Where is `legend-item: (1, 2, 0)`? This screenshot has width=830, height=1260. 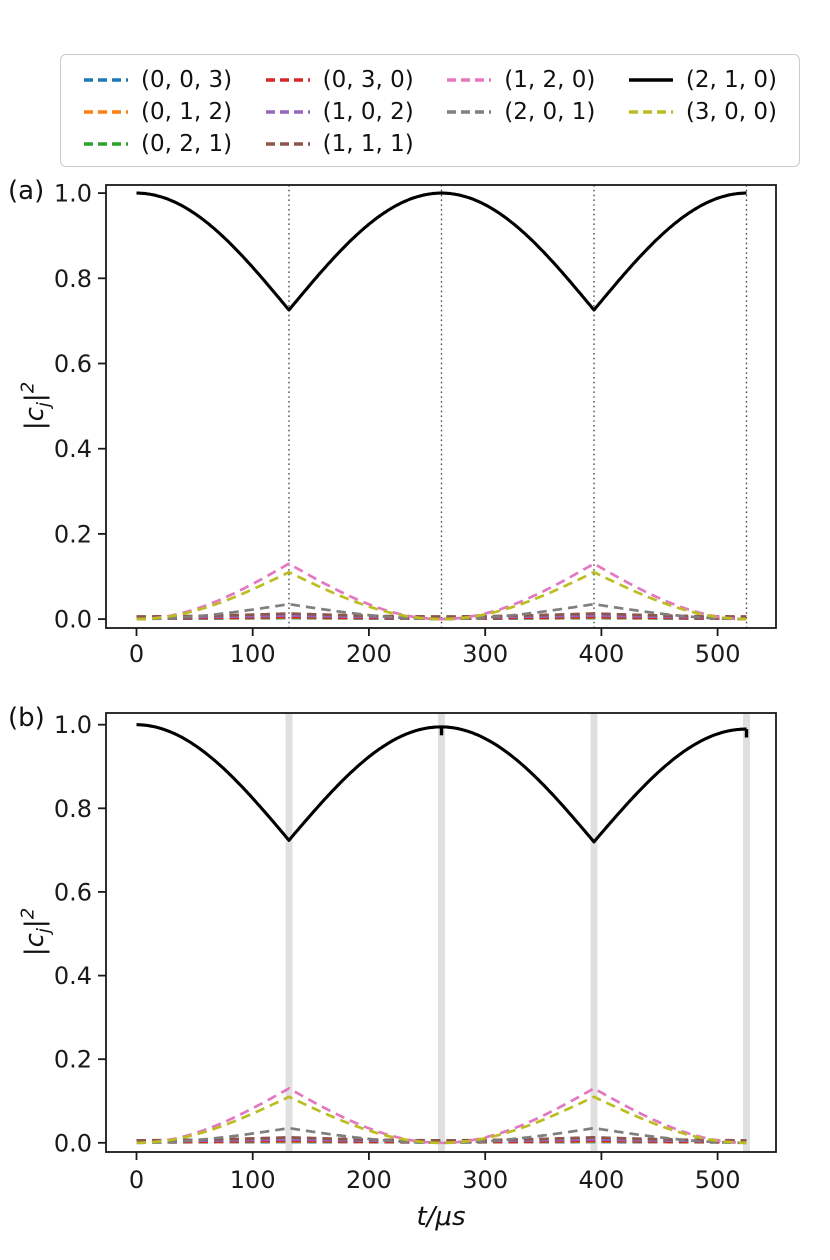
legend-item: (1, 2, 0) is located at coordinates (520, 79).